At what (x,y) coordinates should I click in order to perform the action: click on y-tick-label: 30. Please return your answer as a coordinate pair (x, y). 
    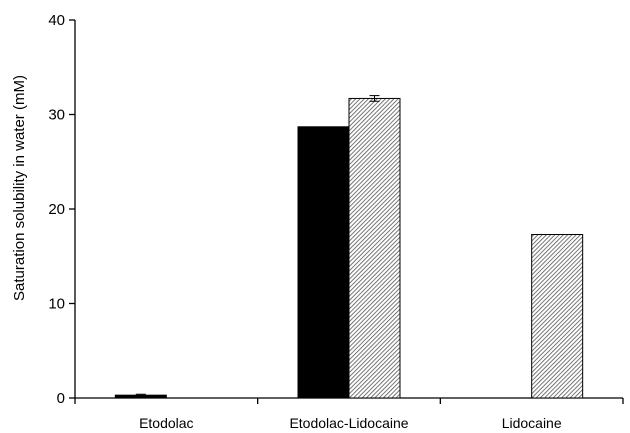
    Looking at the image, I should click on (56, 115).